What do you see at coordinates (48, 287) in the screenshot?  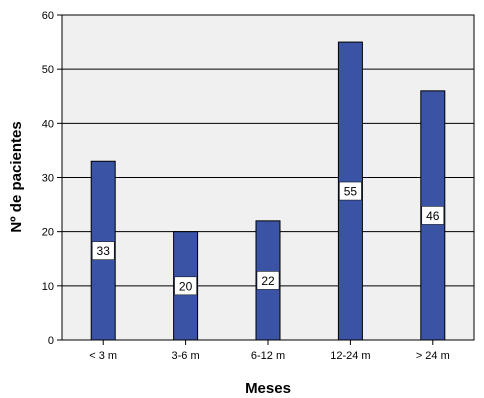 I see `y-tick-label: 10` at bounding box center [48, 287].